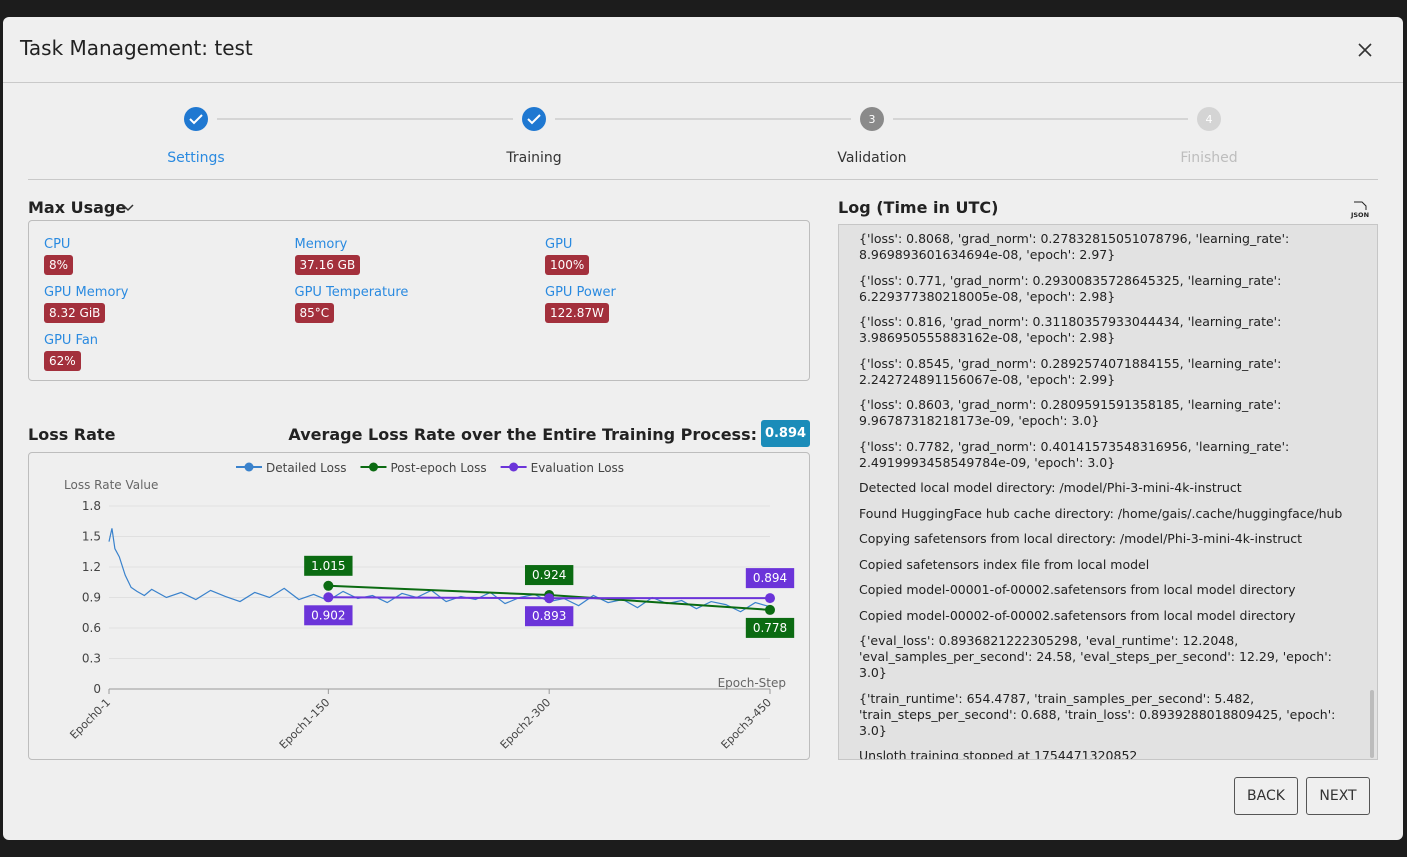 This screenshot has width=1407, height=857. What do you see at coordinates (71, 340) in the screenshot?
I see `metric-name: GPU Fan` at bounding box center [71, 340].